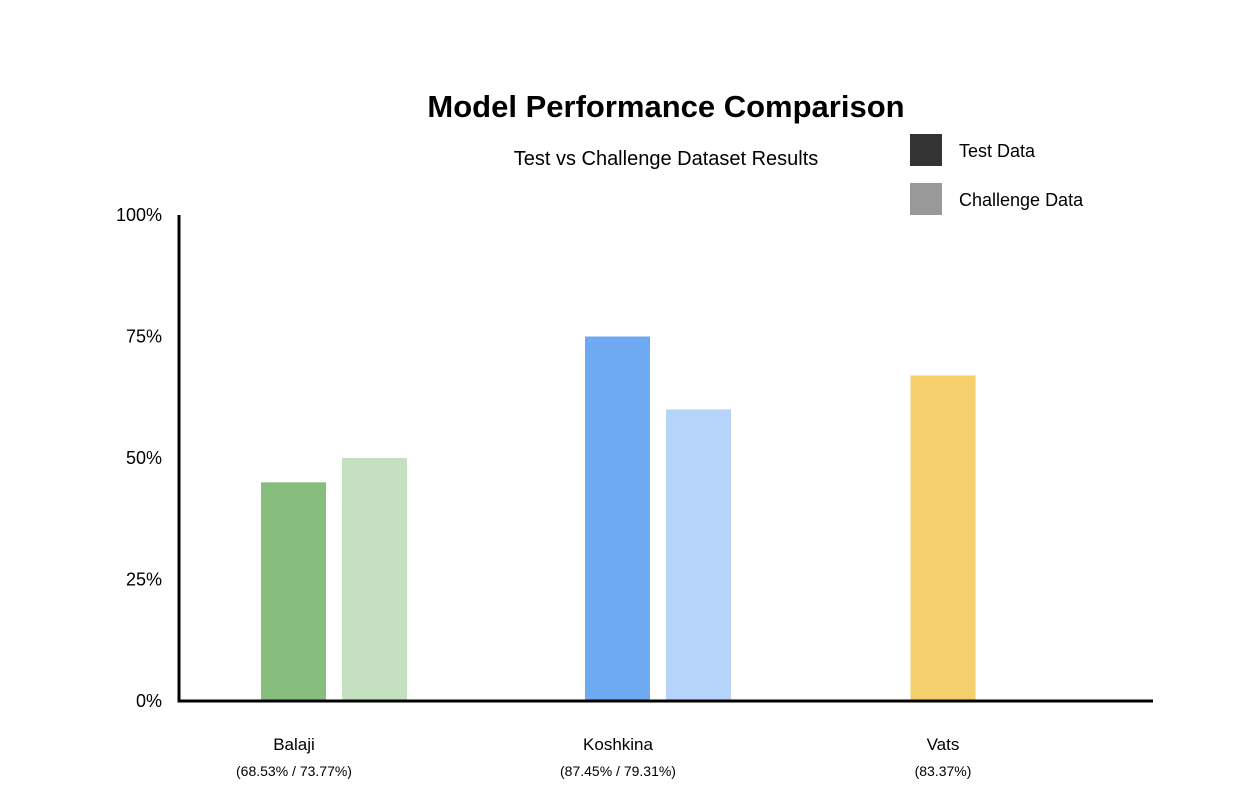 This screenshot has width=1242, height=812. What do you see at coordinates (665, 106) in the screenshot?
I see `chart-title: Model Performance Comparison` at bounding box center [665, 106].